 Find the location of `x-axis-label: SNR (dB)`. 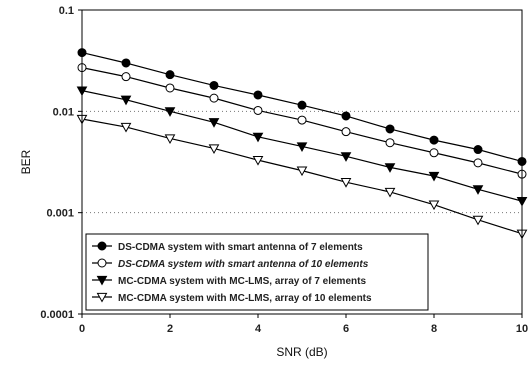

x-axis-label: SNR (dB) is located at coordinates (301, 352).